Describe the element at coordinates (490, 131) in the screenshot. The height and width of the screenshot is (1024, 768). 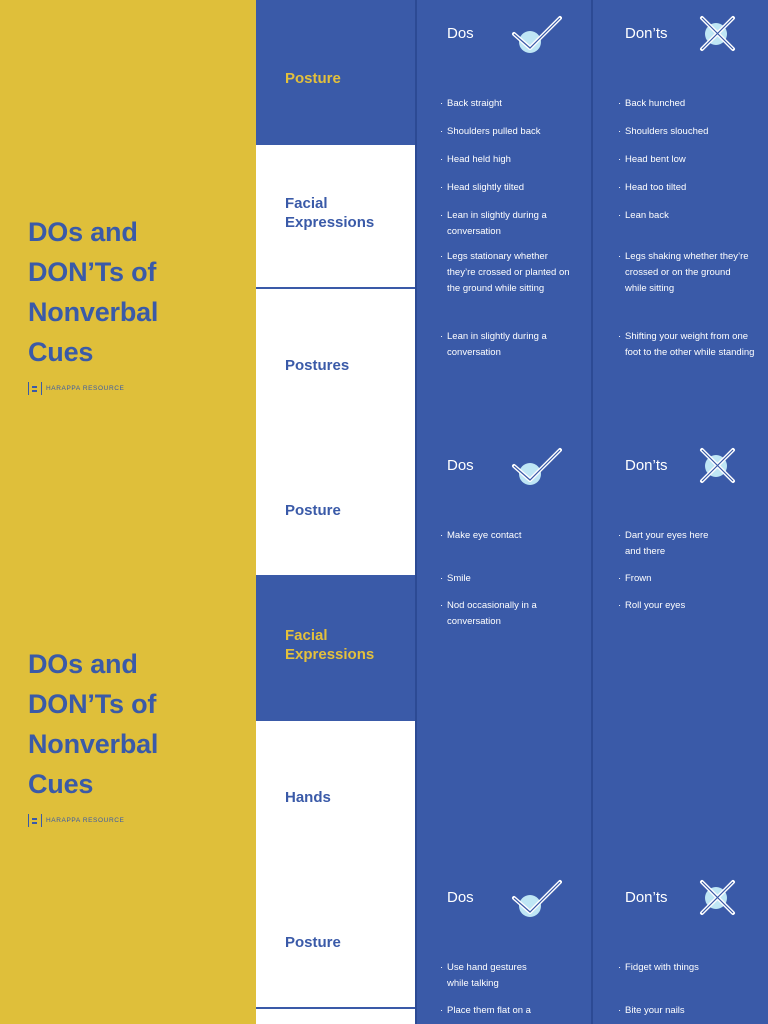
I see `dos-item: · Shoulders pulled back` at that location.